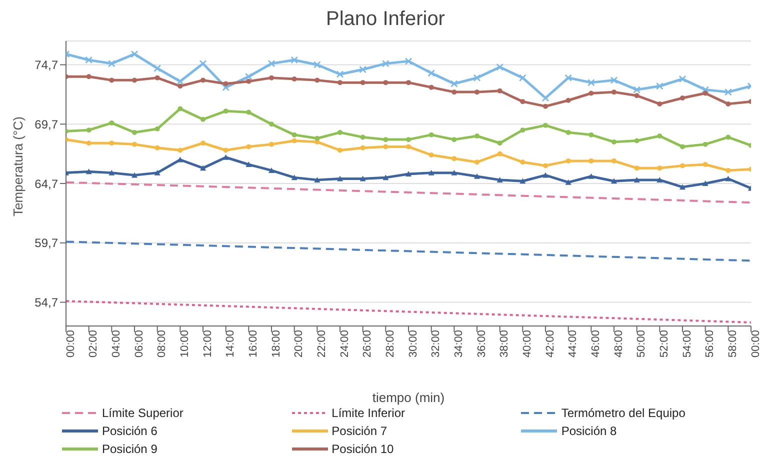 This screenshot has width=771, height=469. I want to click on x-tick-label: 16:00, so click(253, 344).